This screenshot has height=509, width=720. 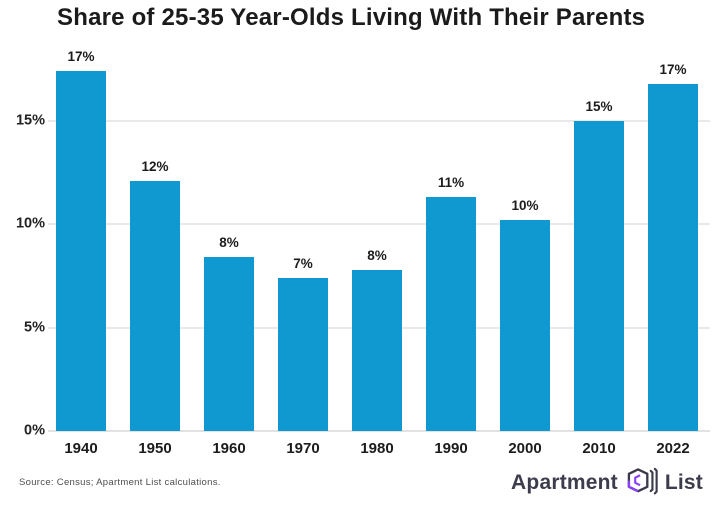 I want to click on gridline-0%, so click(x=379, y=431).